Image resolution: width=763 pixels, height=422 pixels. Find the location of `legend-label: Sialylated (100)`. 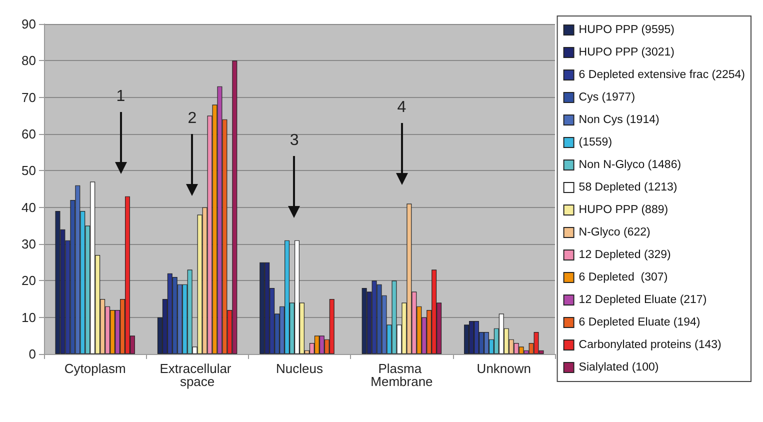

legend-label: Sialylated (100) is located at coordinates (618, 368).